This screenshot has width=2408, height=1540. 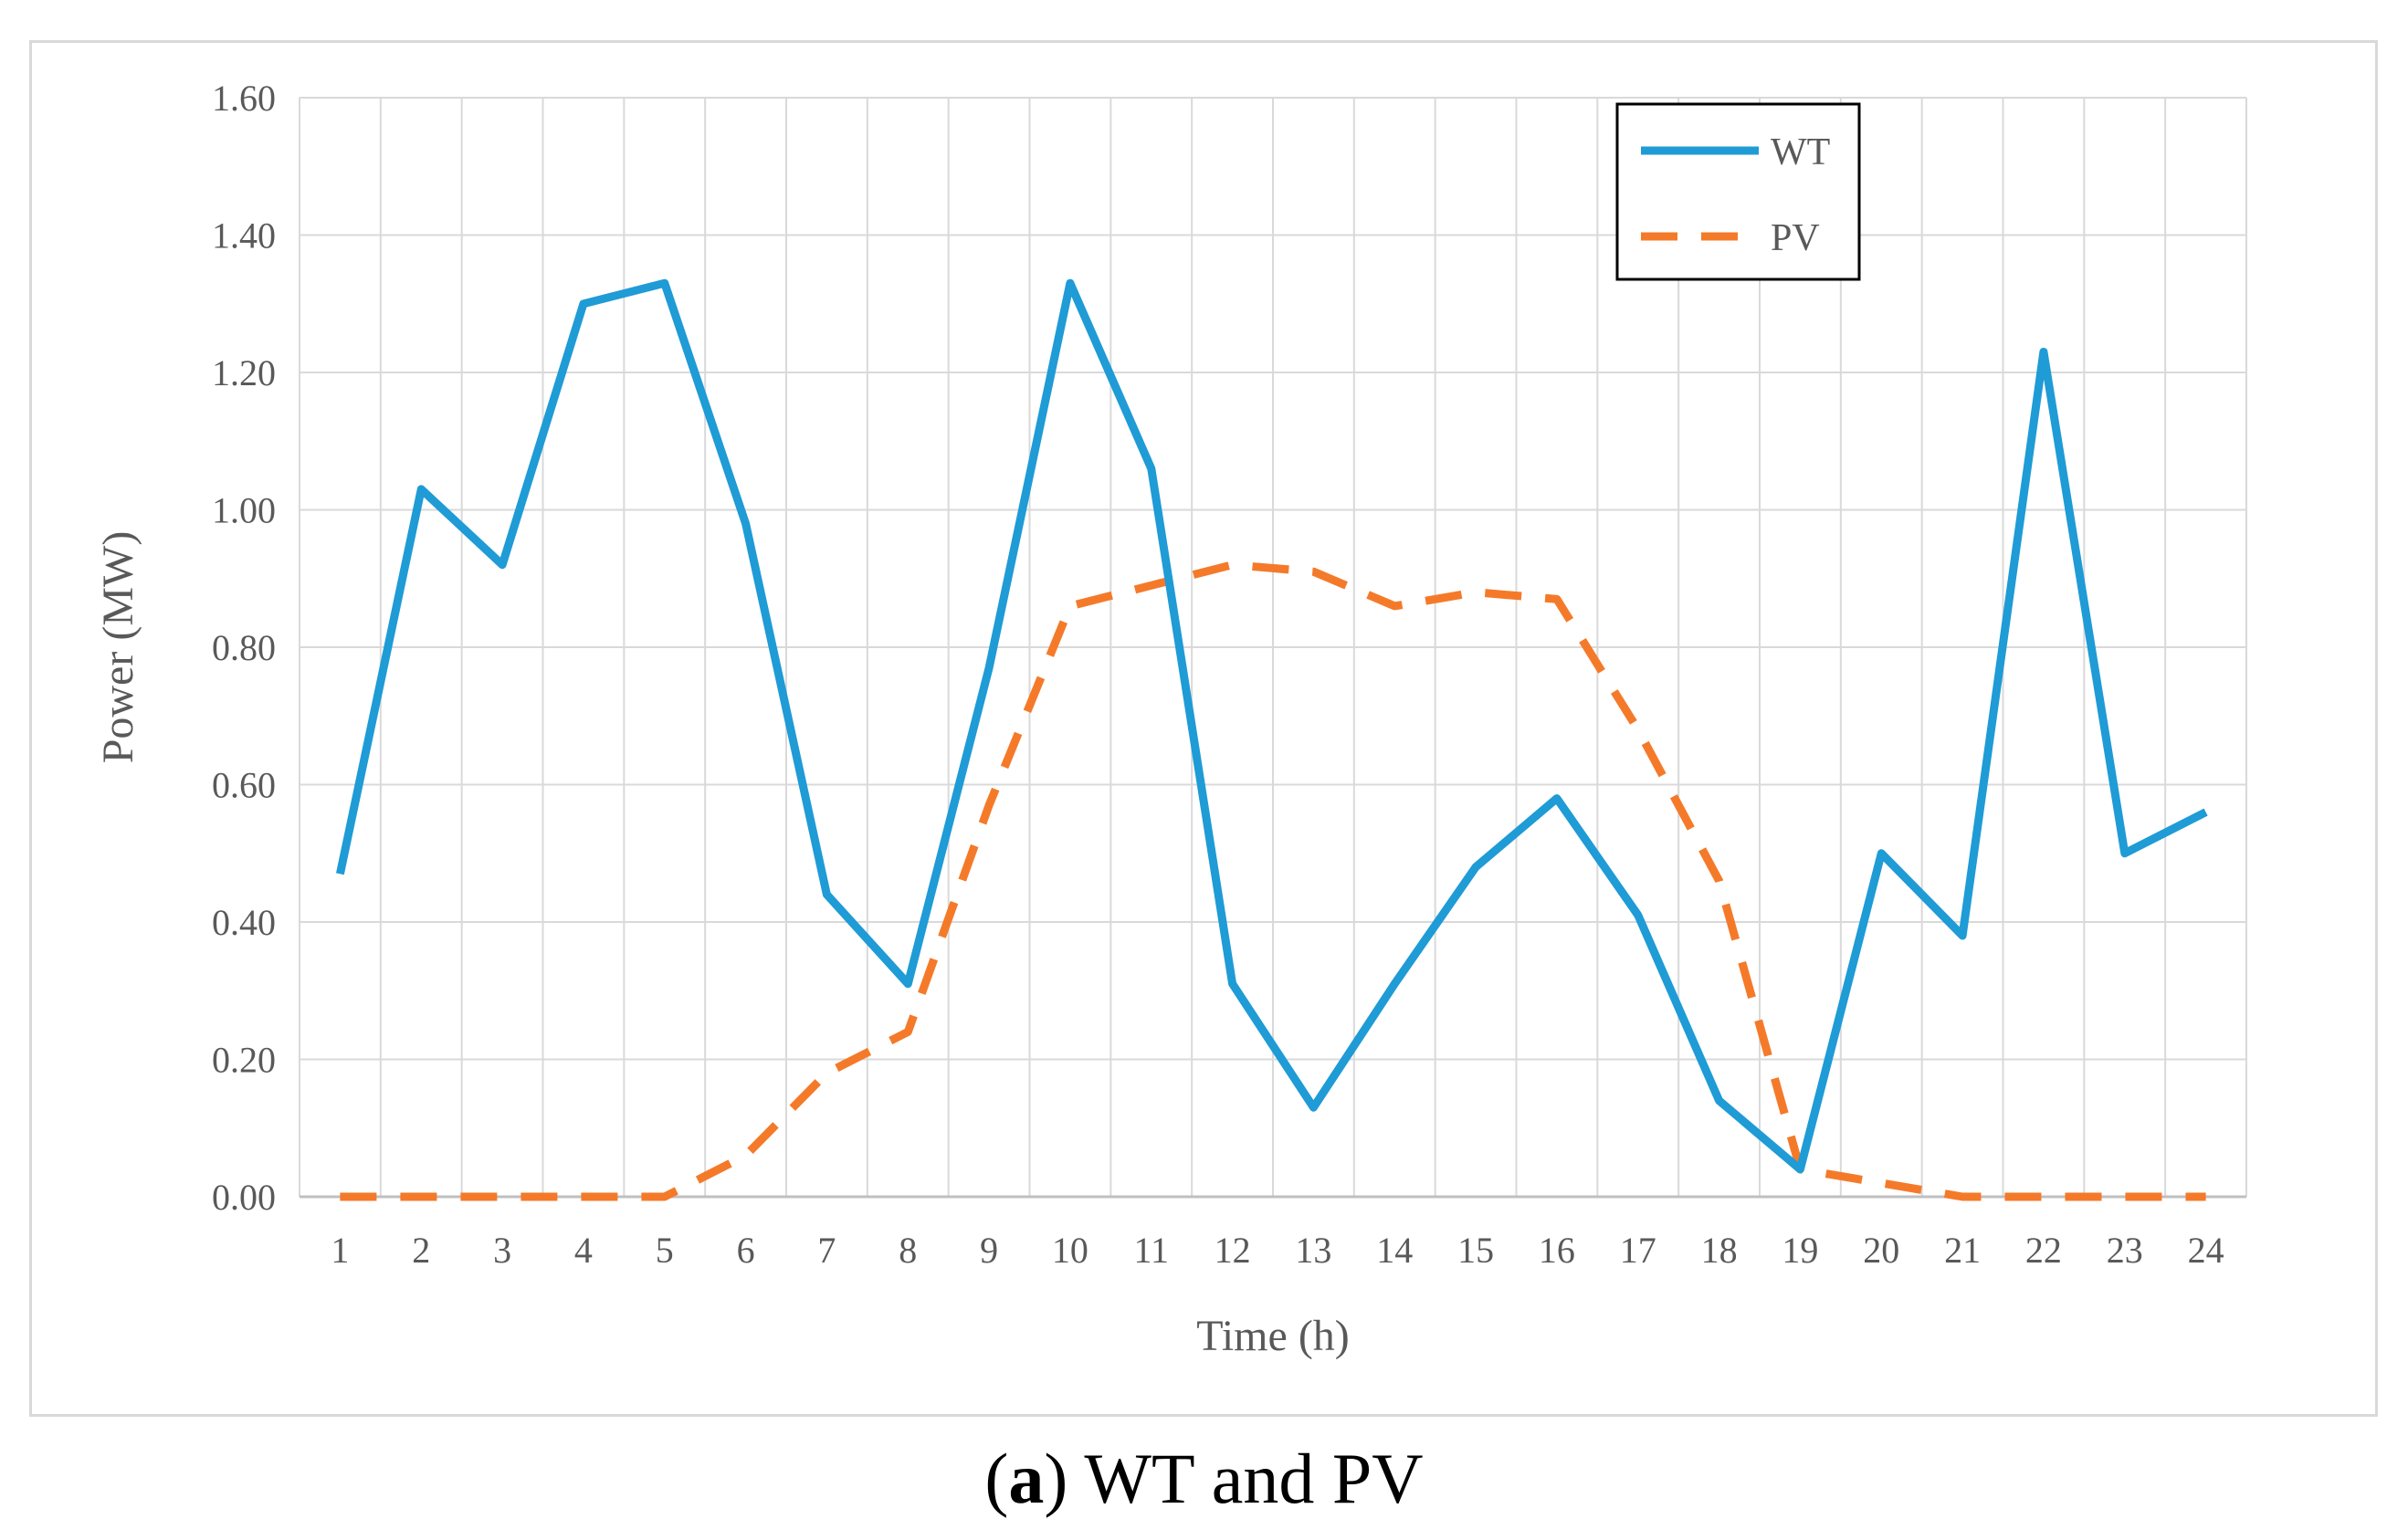 I want to click on x-tick-label: 7, so click(x=826, y=1250).